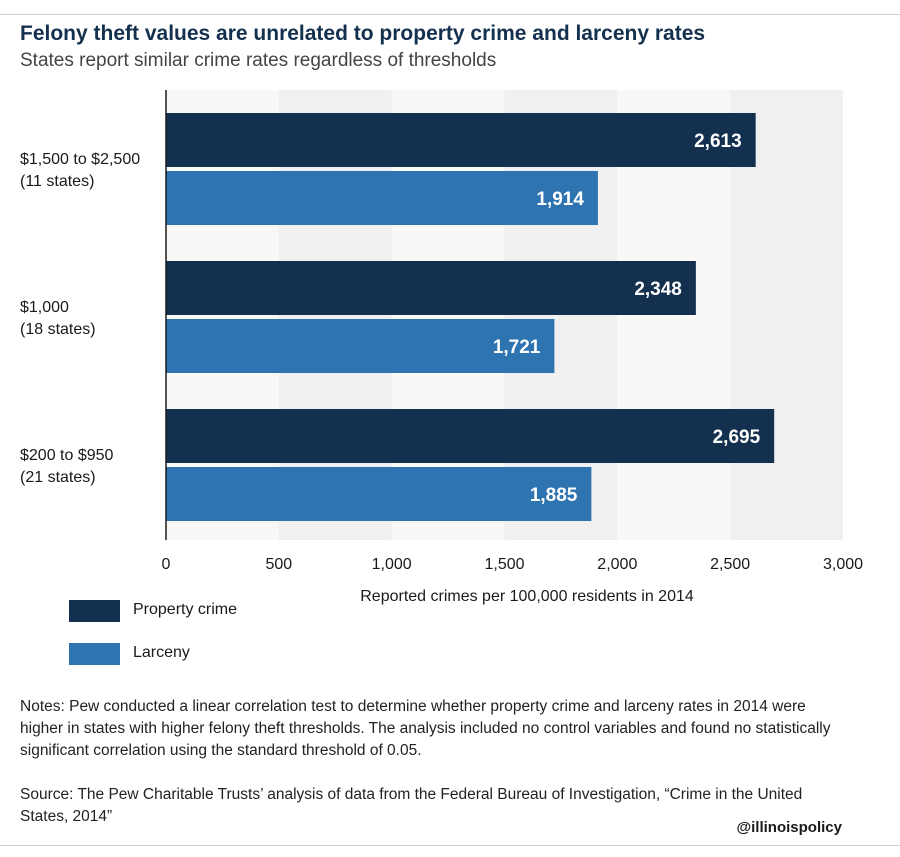  Describe the element at coordinates (504, 564) in the screenshot. I see `x-tick-label: 1,500` at that location.